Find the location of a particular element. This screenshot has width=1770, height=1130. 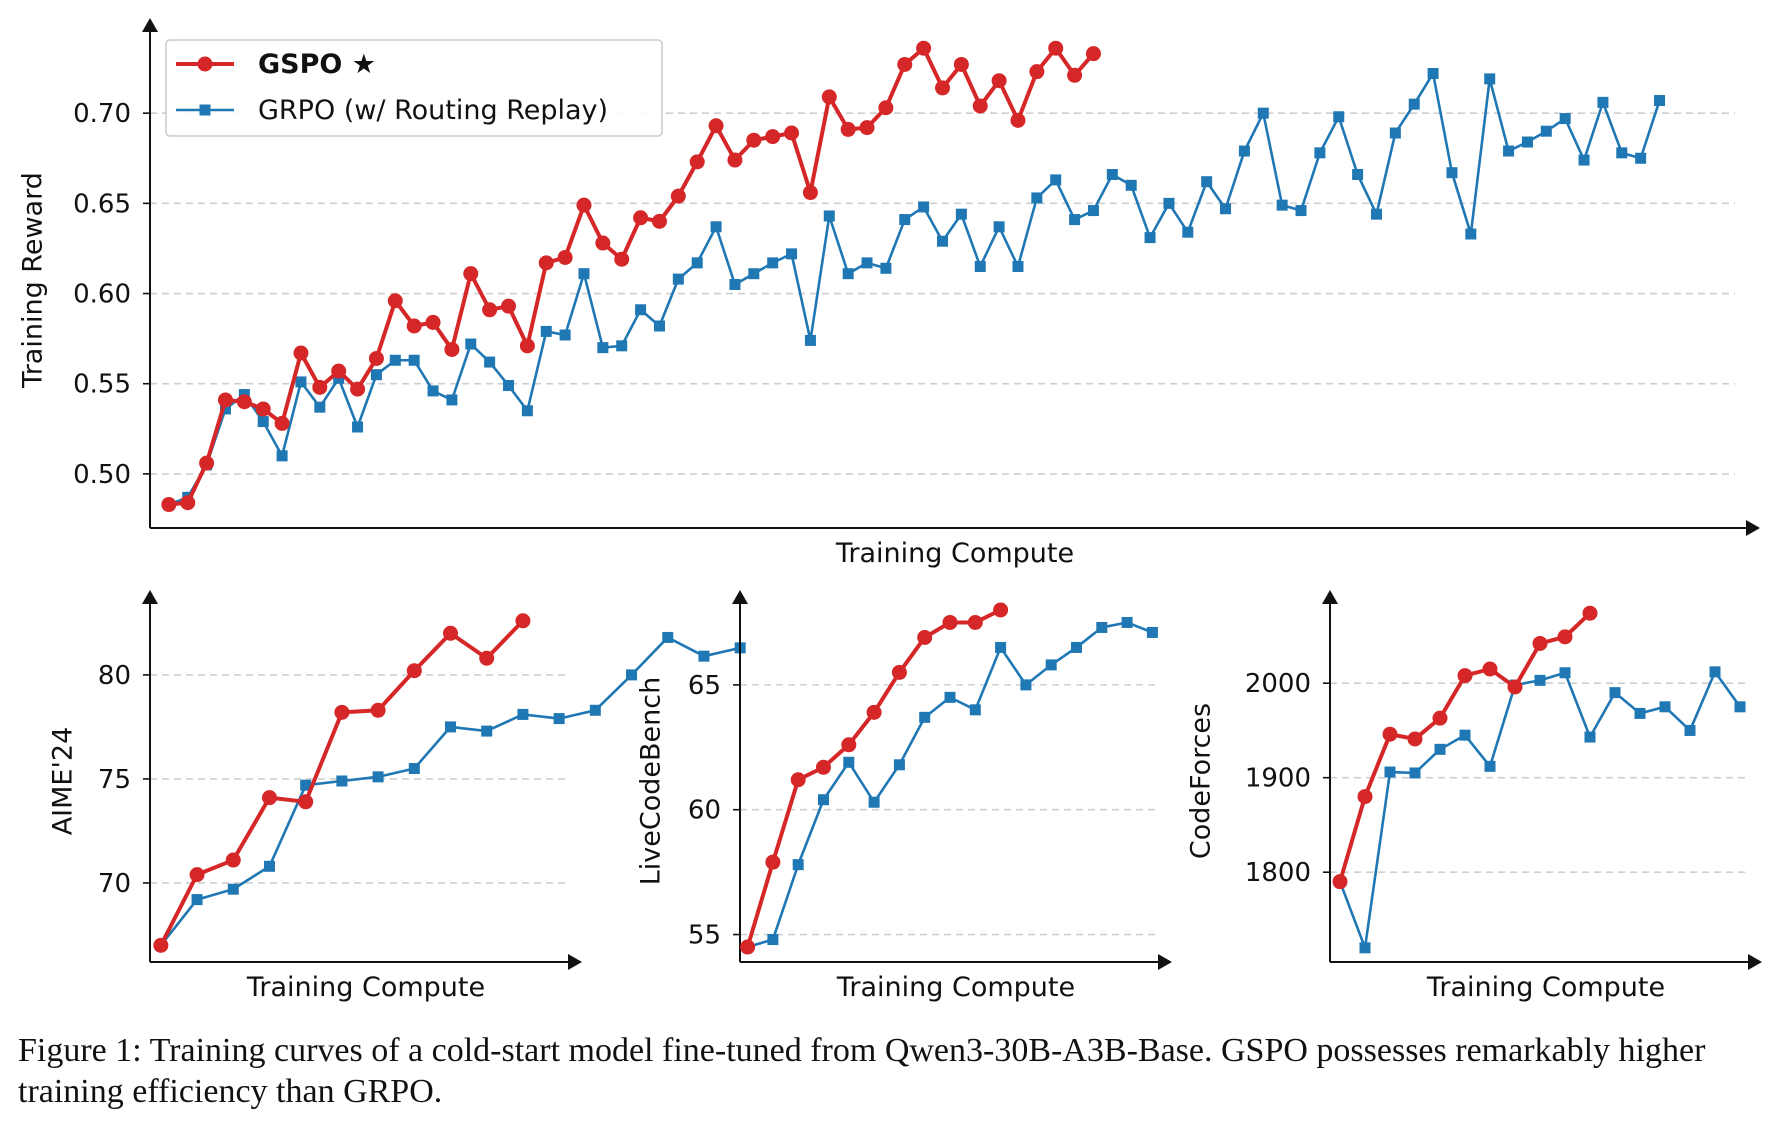

legend: GSPO ★ GRPO (w/ Routing Replay) is located at coordinates (414, 88).